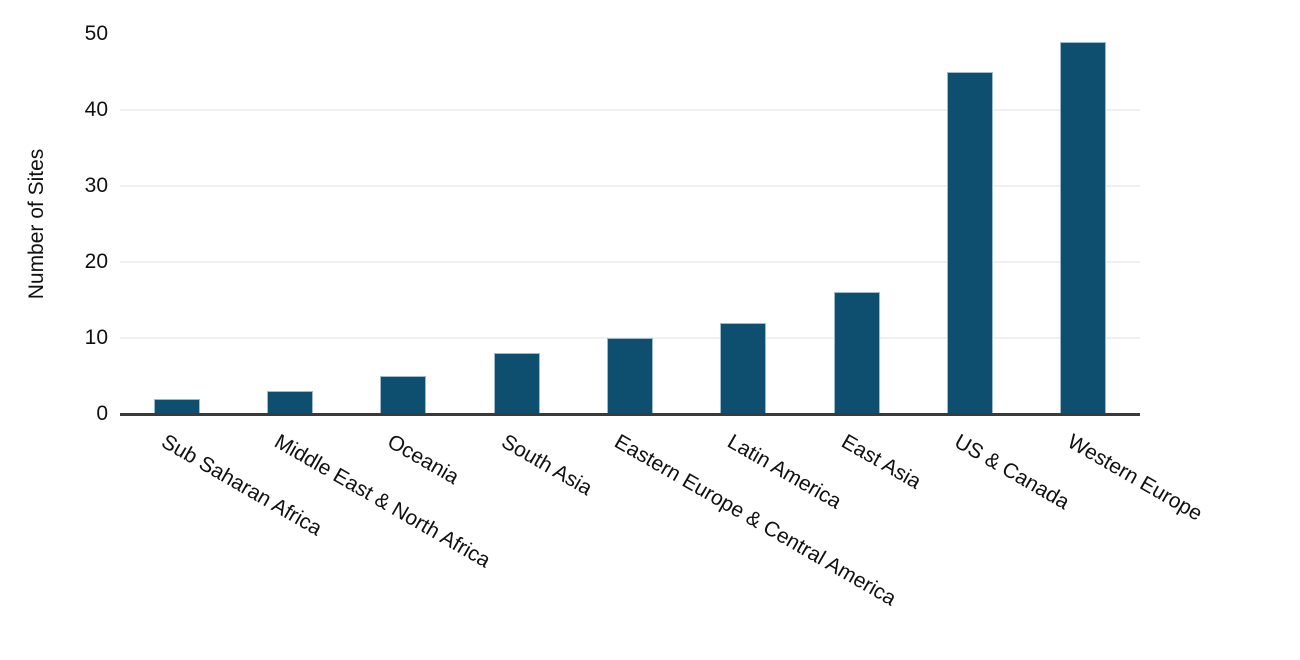 Image resolution: width=1300 pixels, height=660 pixels. I want to click on x-tick-label-6: East Asia, so click(881, 462).